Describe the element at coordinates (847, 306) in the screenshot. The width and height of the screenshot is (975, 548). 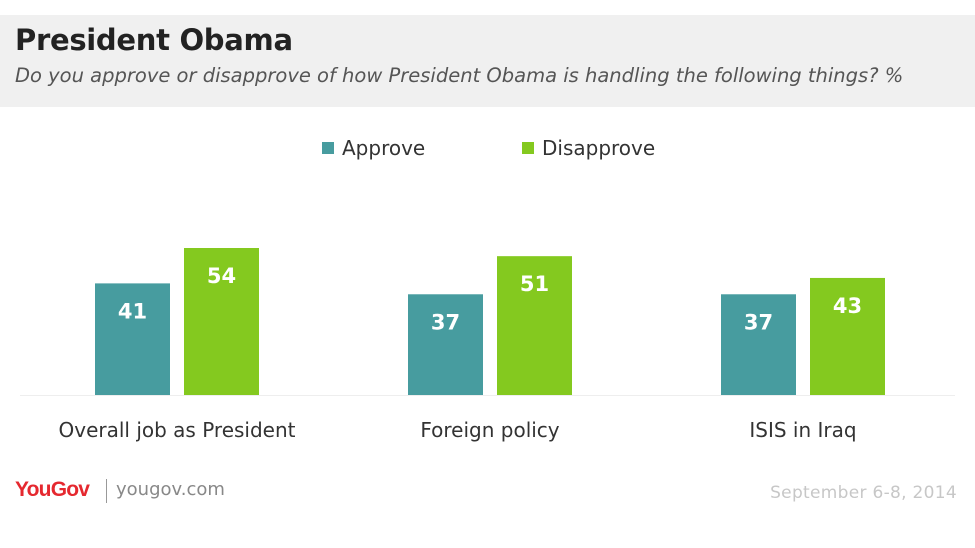
I see `data-label-disapprove: 43` at that location.